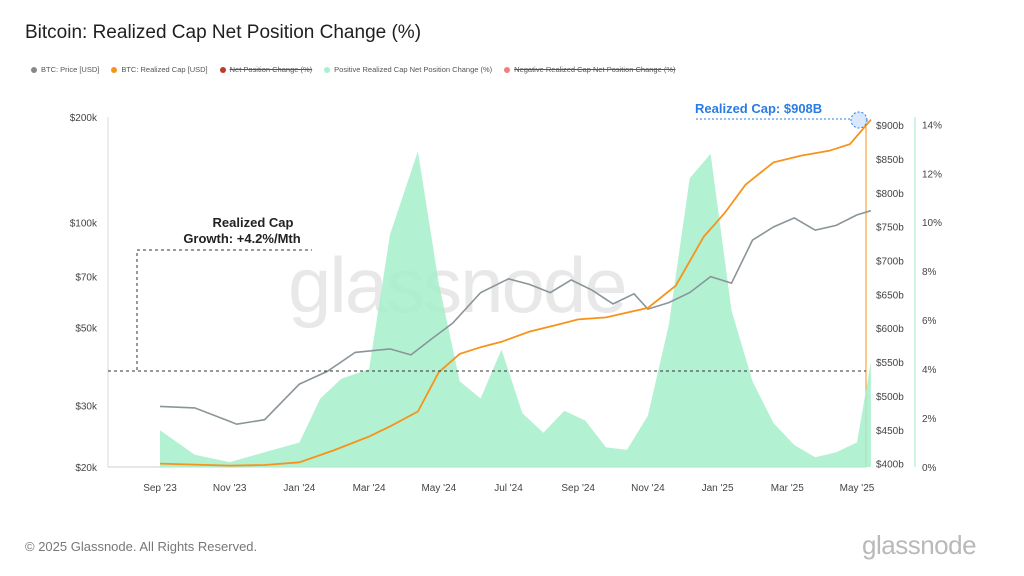  I want to click on right-tick-label: 10%, so click(932, 223).